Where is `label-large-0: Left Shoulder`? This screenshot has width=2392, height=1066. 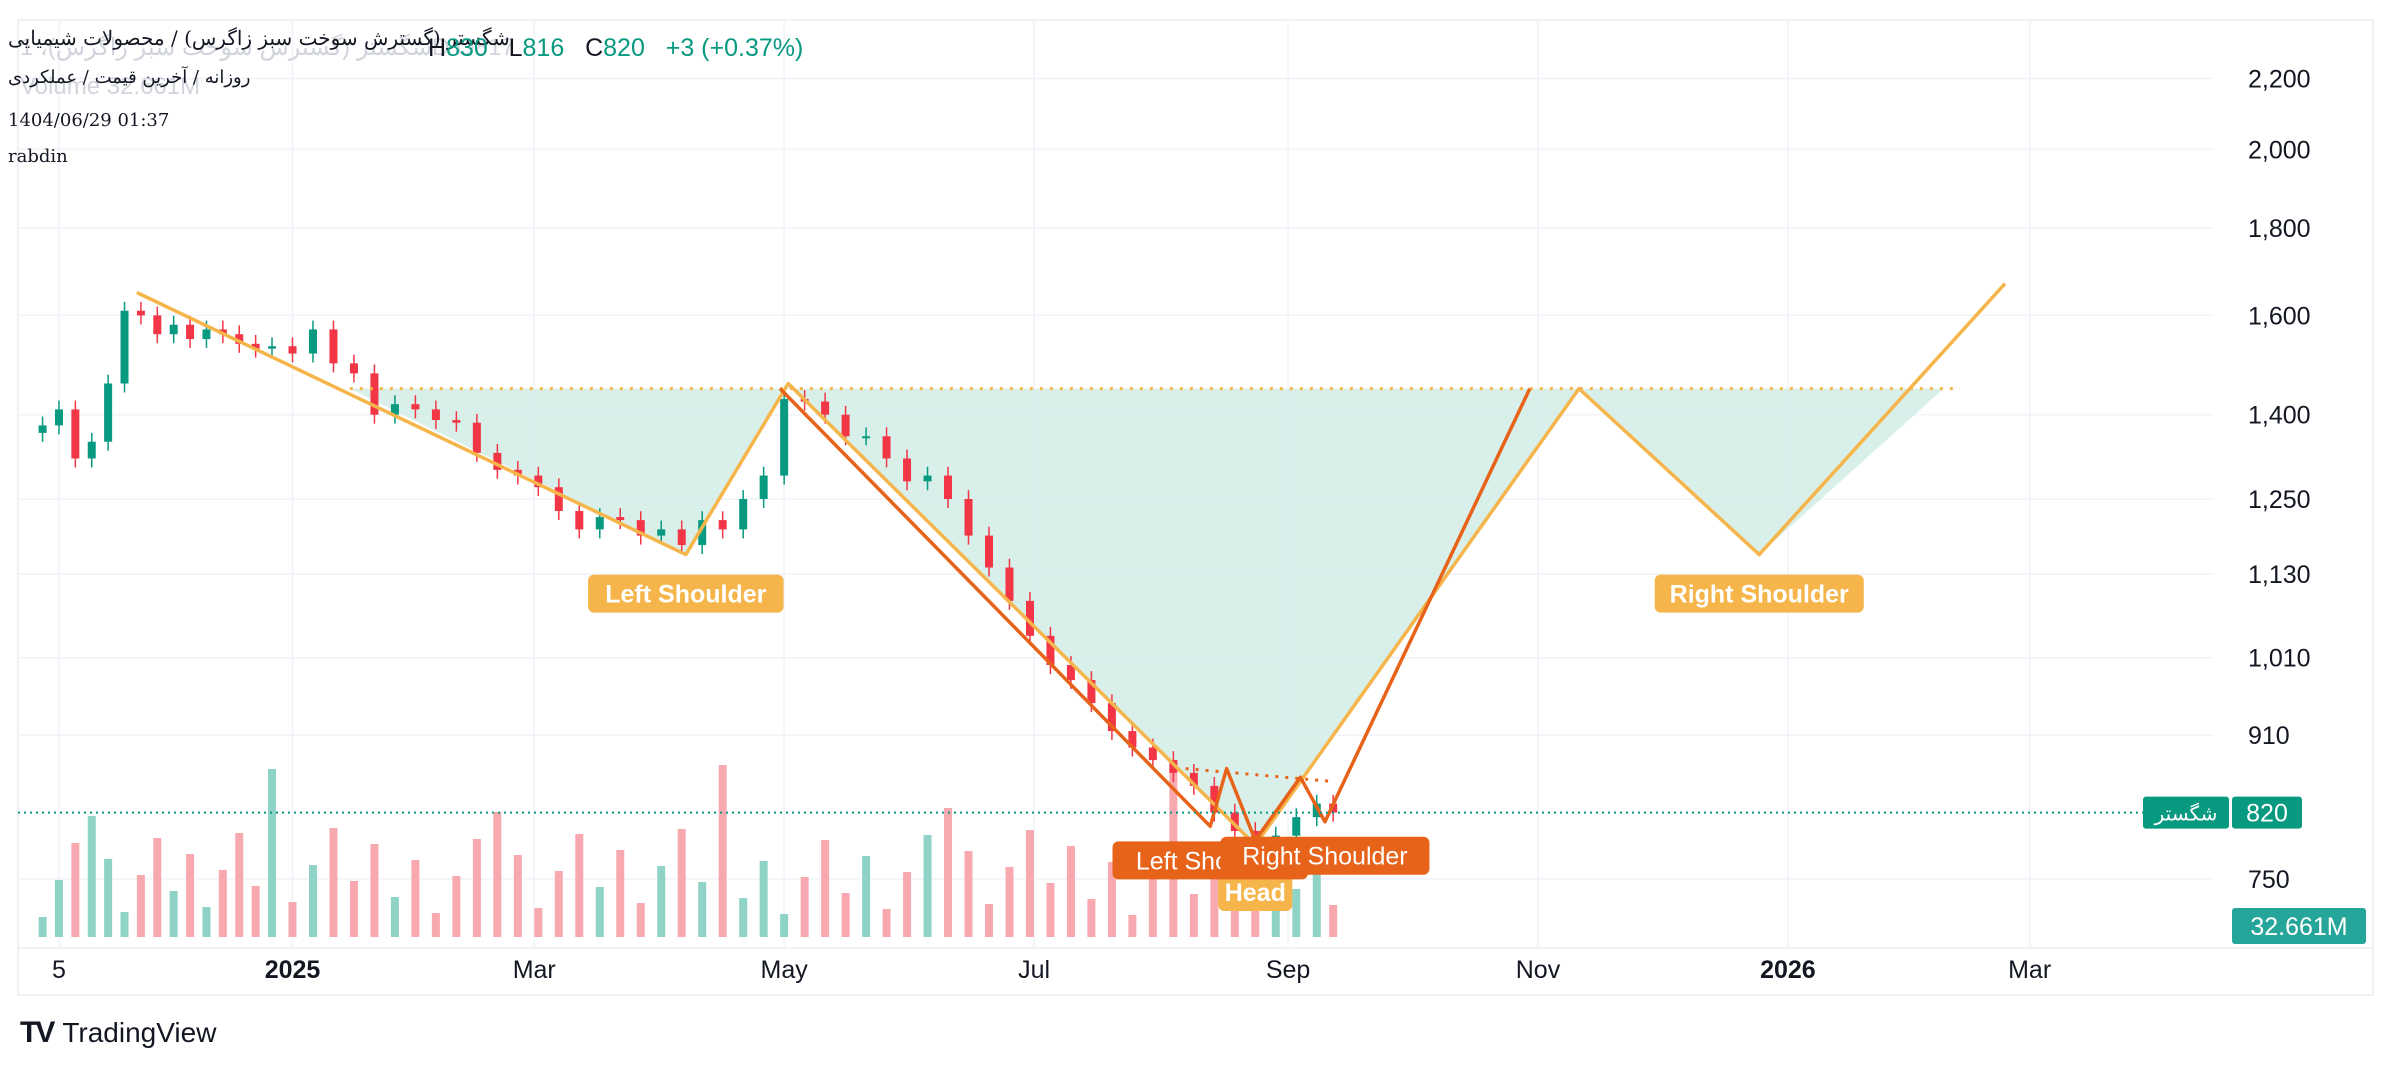 label-large-0: Left Shoulder is located at coordinates (686, 593).